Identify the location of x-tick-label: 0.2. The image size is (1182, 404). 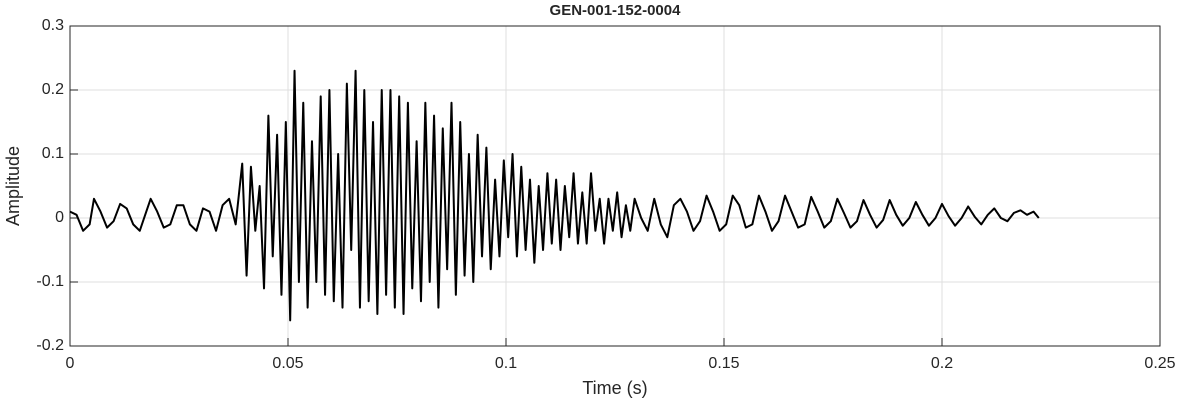
(942, 363).